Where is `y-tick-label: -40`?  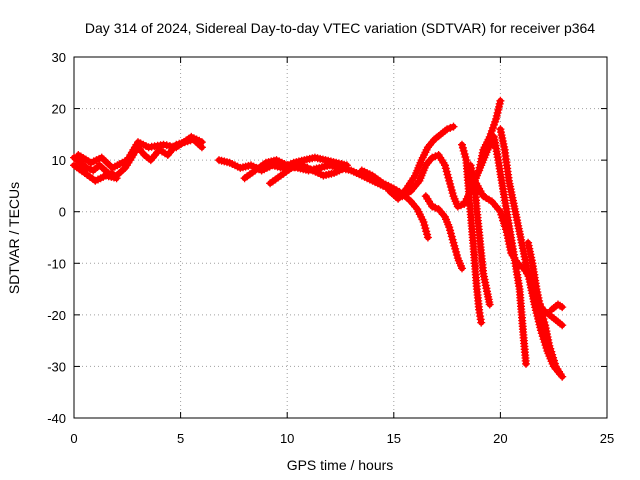
y-tick-label: -40 is located at coordinates (56, 418).